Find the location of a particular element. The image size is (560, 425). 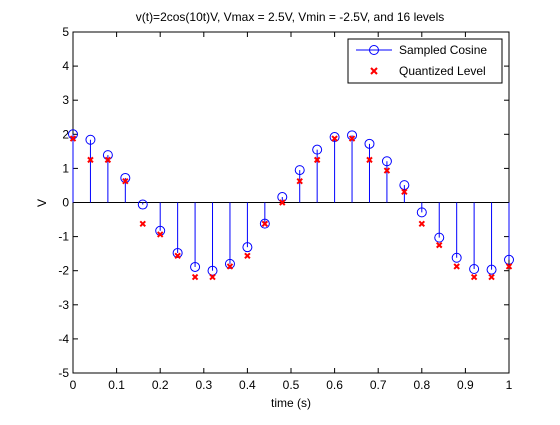

x-tick-label: 0.8 is located at coordinates (421, 385).